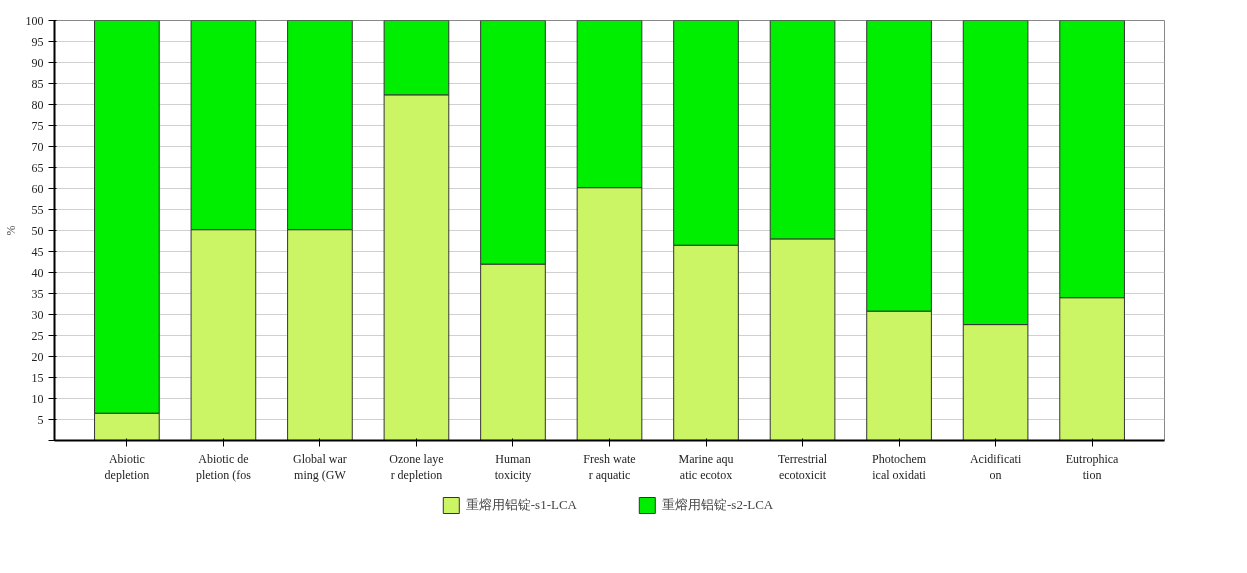  What do you see at coordinates (34, 20) in the screenshot?
I see `y-tick-label: 100` at bounding box center [34, 20].